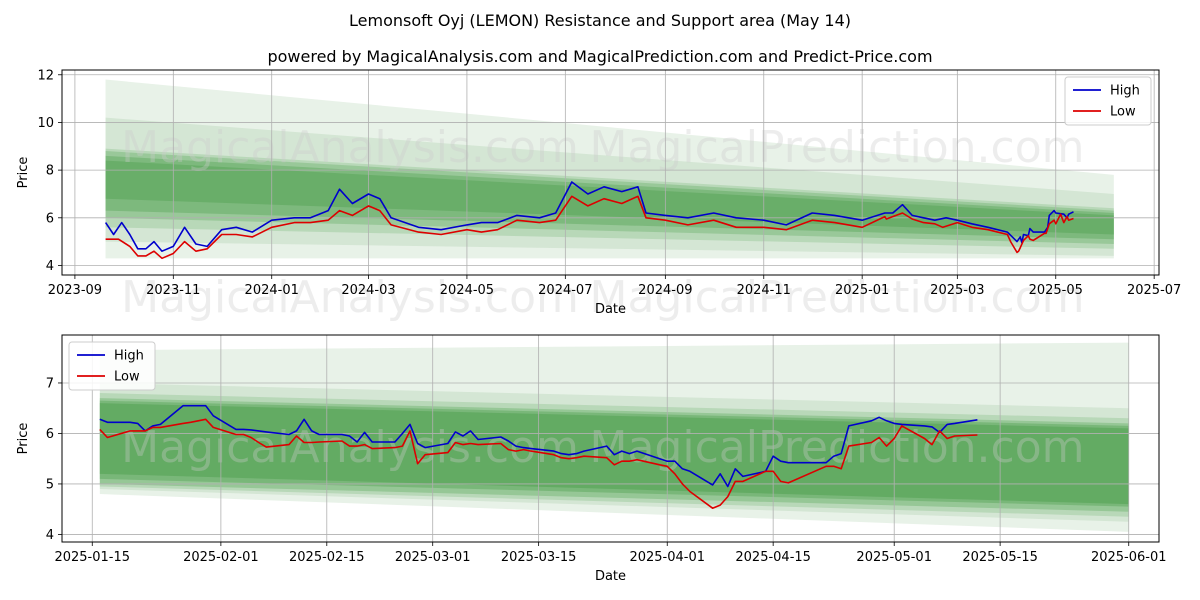  Describe the element at coordinates (45, 75) in the screenshot. I see `y-tick-label: 12` at that location.